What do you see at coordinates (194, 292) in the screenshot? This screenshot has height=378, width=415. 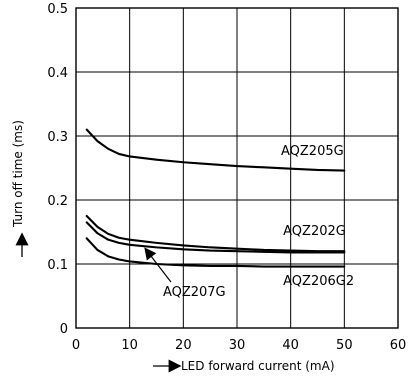 I see `series-label-aqz207g: AQZ207G` at bounding box center [194, 292].